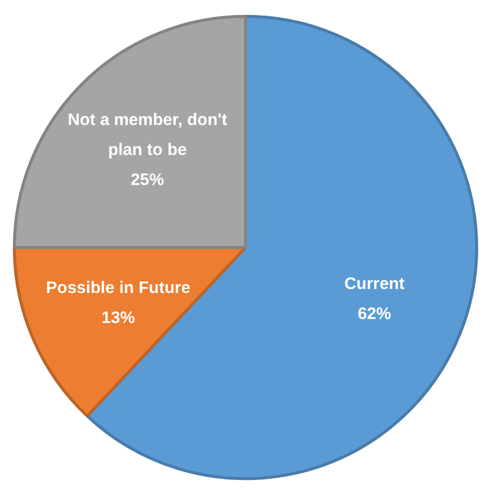  Describe the element at coordinates (119, 318) in the screenshot. I see `data-label: 13%` at that location.